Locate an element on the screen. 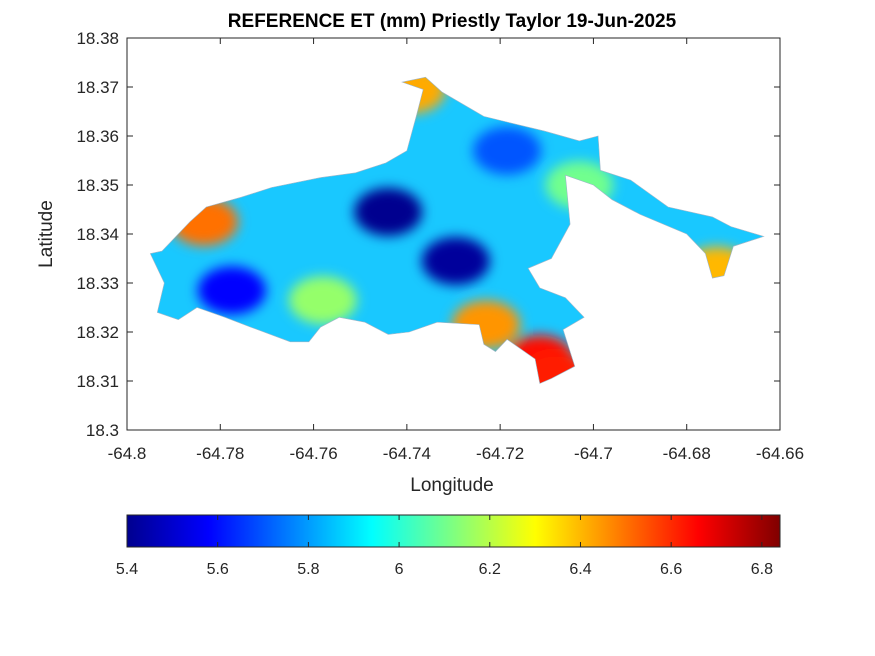 Image resolution: width=875 pixels, height=656 pixels. colorbar-tick-label: 5.4 is located at coordinates (127, 569).